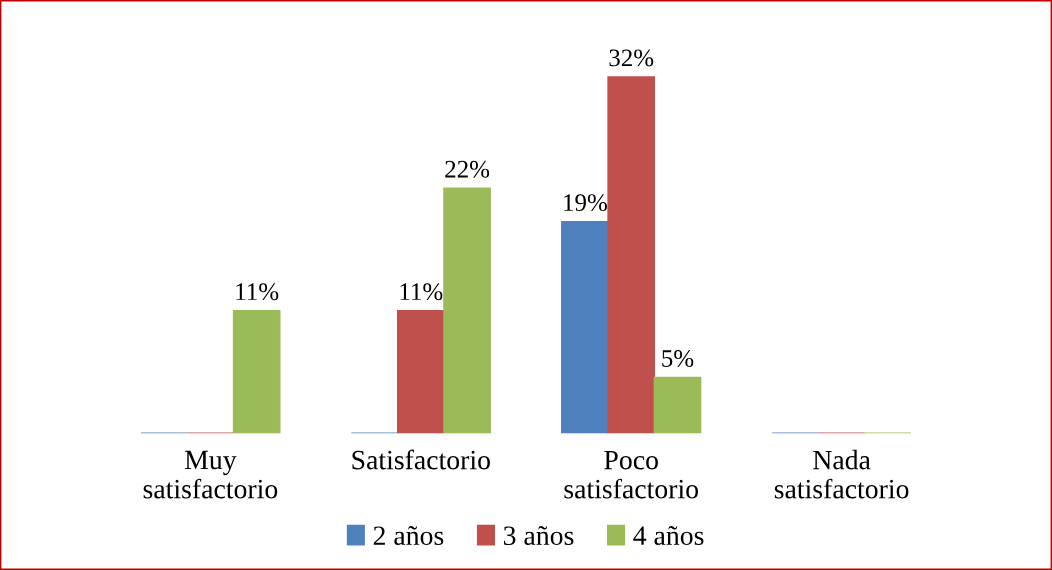  I want to click on legend-label: 2 años, so click(408, 536).